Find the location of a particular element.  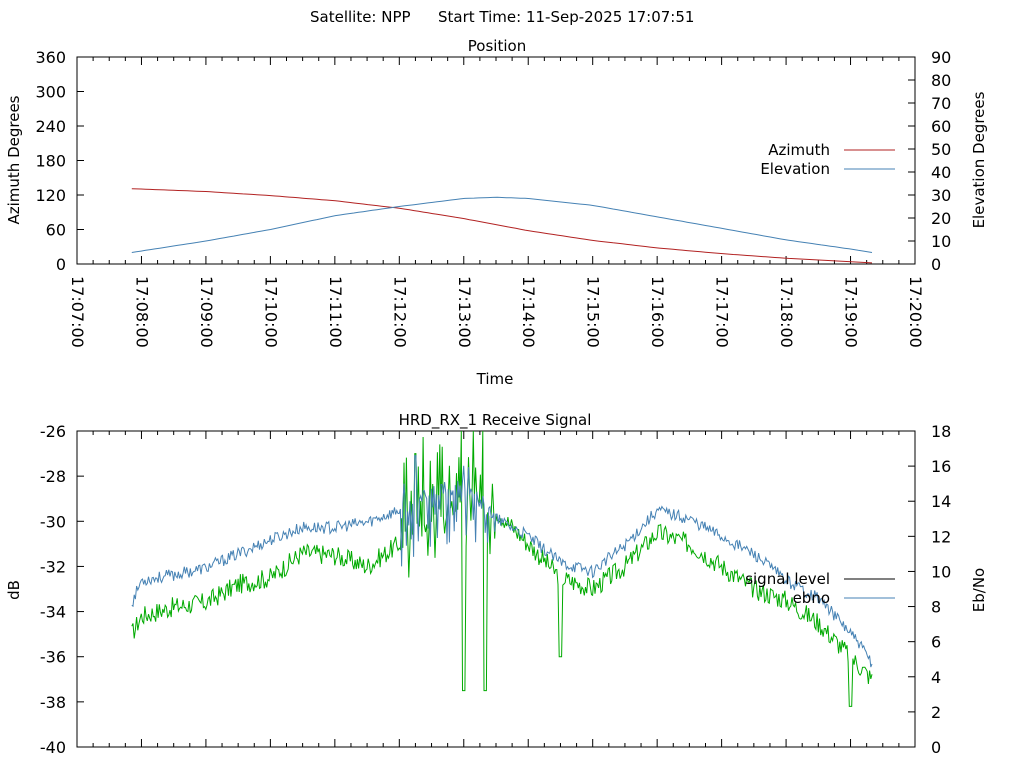

position-y2-tick-label: 90 is located at coordinates (941, 57).